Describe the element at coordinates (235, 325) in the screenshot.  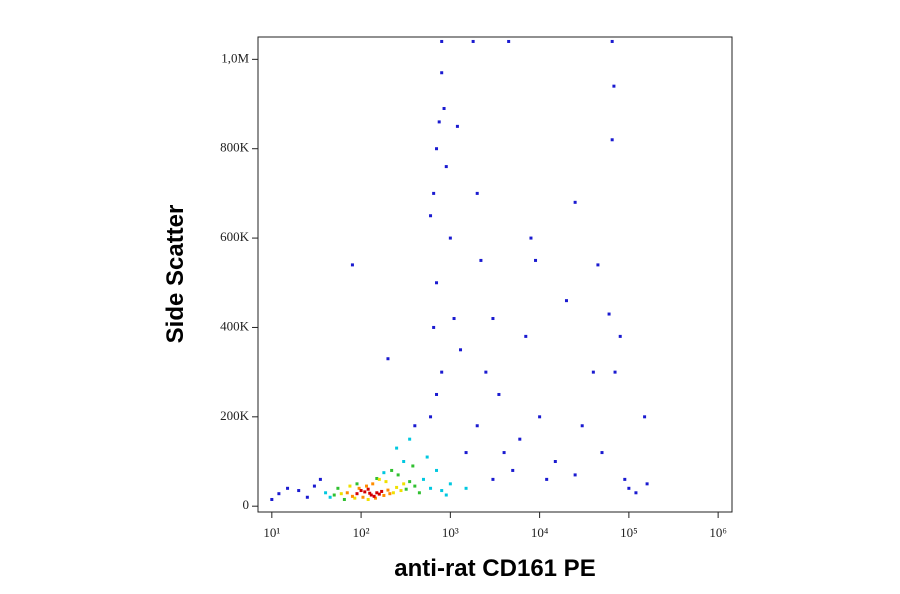
I see `y-tick-label: 400K` at that location.